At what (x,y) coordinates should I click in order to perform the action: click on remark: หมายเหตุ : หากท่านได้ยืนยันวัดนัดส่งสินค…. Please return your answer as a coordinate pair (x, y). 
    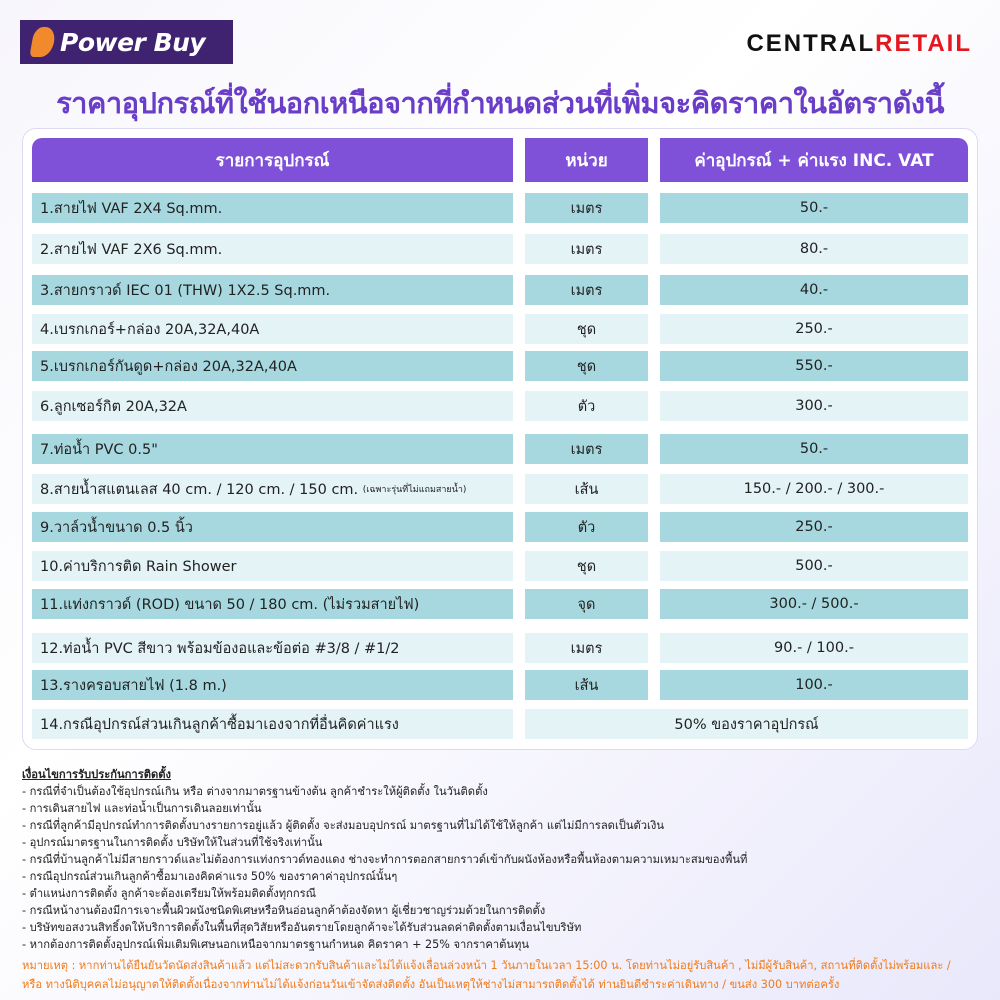
    Looking at the image, I should click on (502, 975).